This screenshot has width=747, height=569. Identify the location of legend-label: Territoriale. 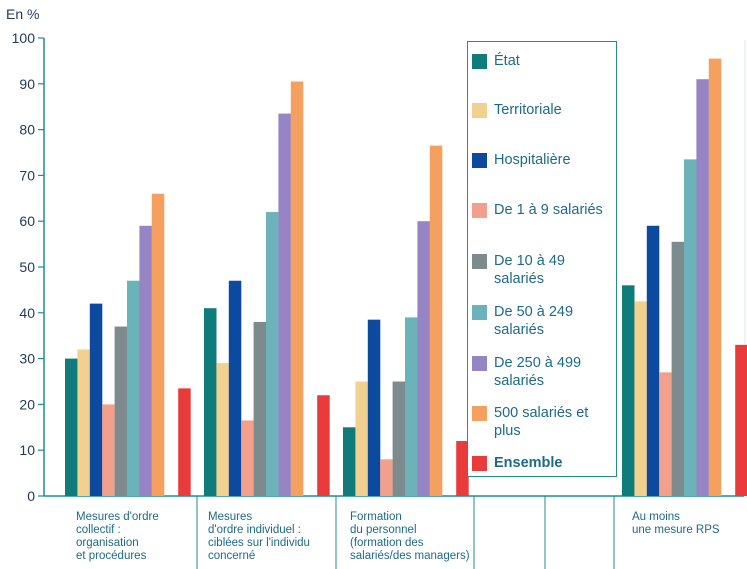
(528, 110).